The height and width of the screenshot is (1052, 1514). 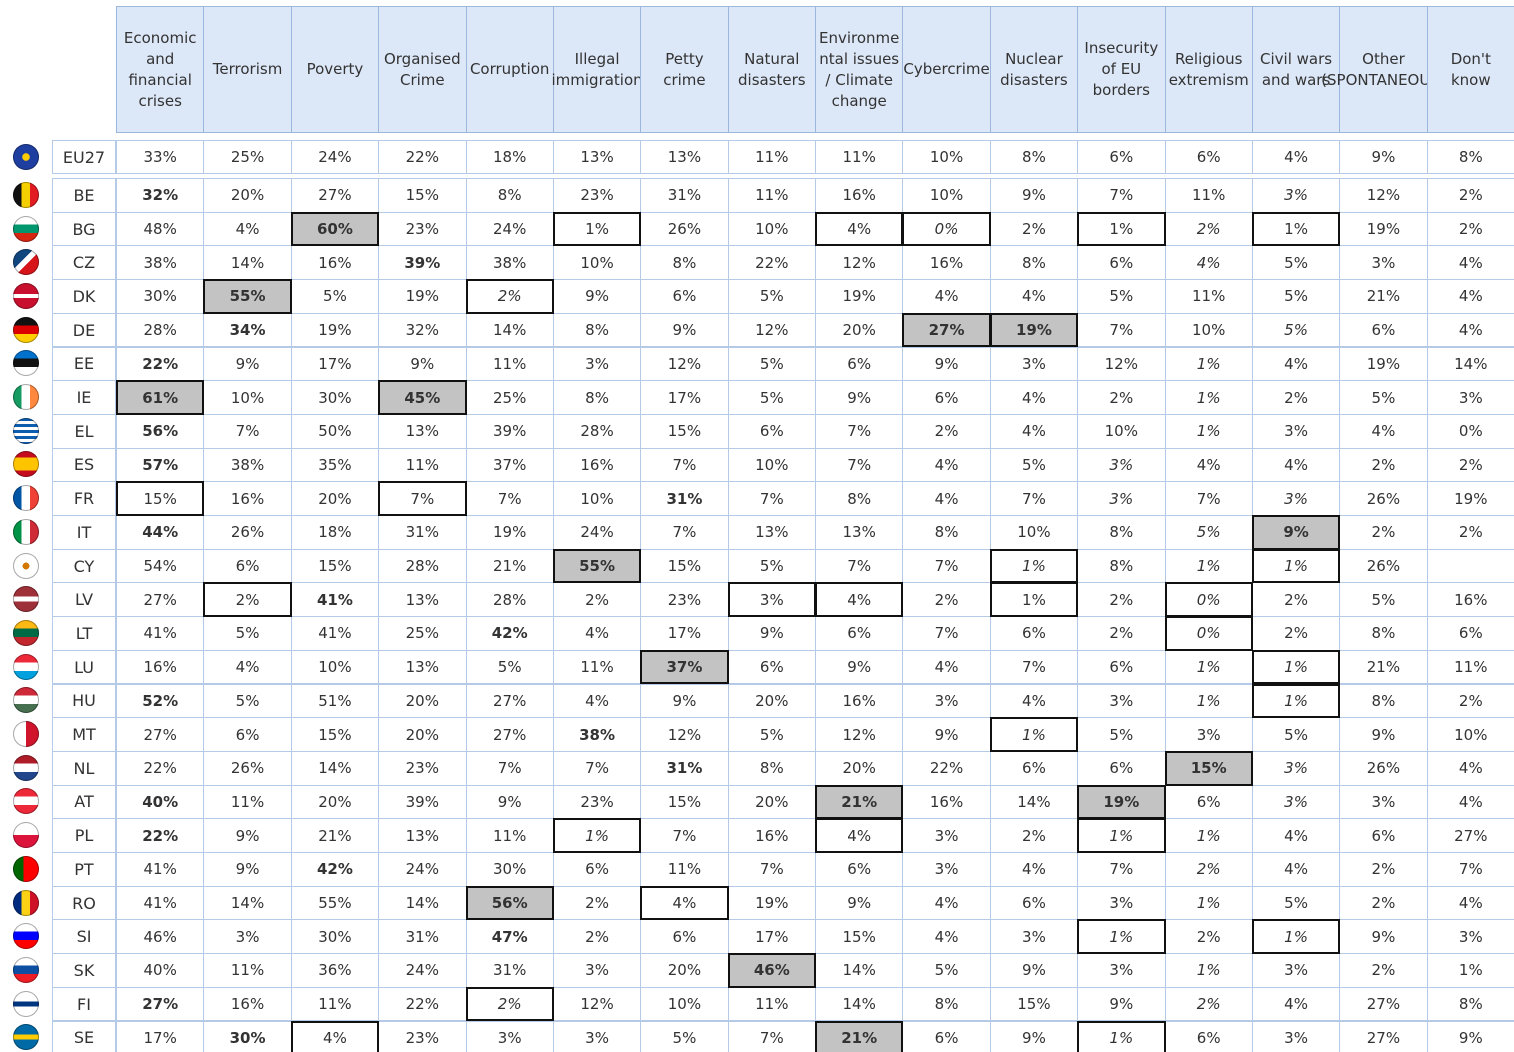 I want to click on cell: 46%, so click(x=160, y=937).